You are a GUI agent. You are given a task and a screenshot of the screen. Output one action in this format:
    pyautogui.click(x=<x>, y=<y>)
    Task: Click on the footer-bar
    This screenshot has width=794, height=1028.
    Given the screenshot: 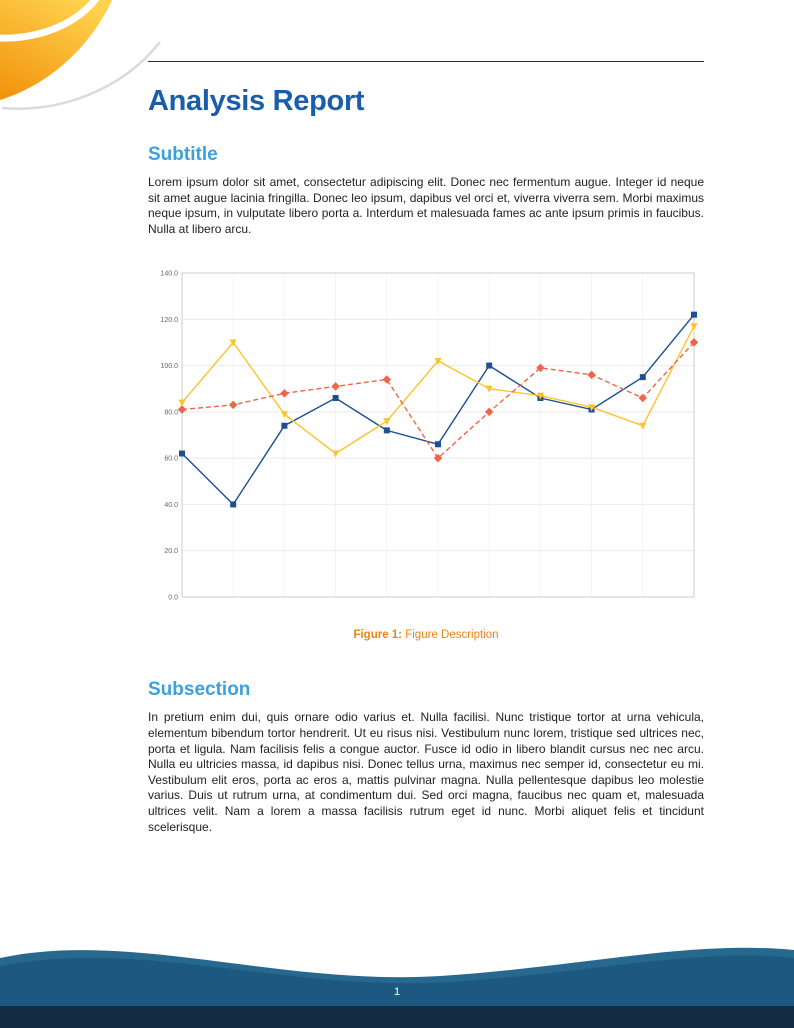 What is the action you would take?
    pyautogui.click(x=397, y=1017)
    